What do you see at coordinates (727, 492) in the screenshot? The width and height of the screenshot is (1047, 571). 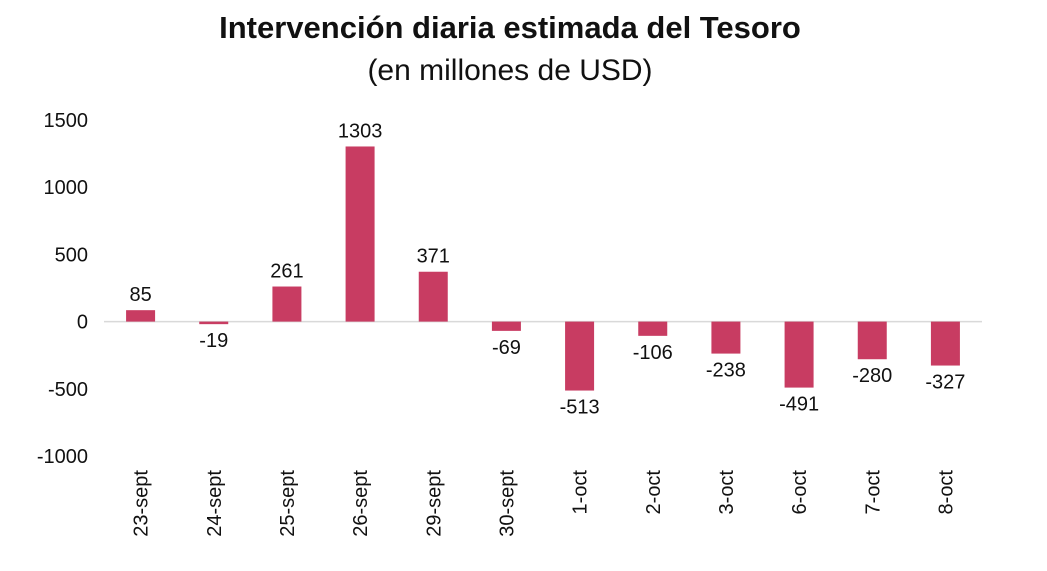 I see `x-tick-label: 3-oct` at bounding box center [727, 492].